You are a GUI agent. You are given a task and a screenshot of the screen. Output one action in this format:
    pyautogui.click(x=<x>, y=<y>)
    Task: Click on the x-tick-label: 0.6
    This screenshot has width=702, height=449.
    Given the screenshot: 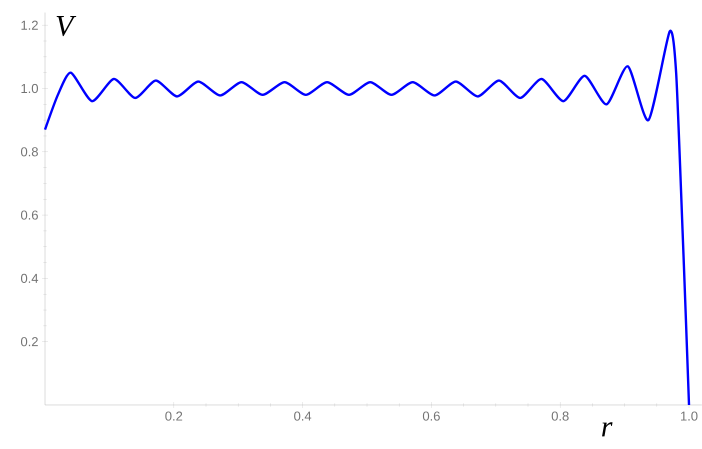 What is the action you would take?
    pyautogui.click(x=431, y=416)
    